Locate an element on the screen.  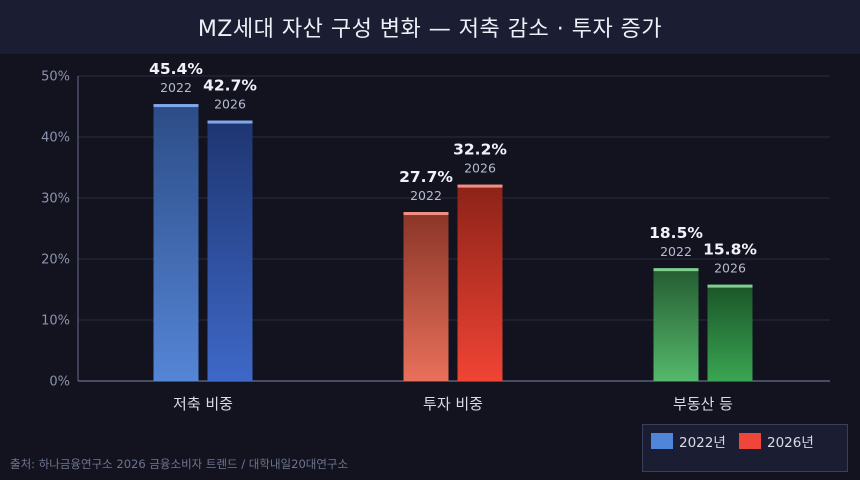
source-note: 출처: 하나금융연구소 2026 금융소비자 트렌드 / 대학내일20대연구소 is located at coordinates (179, 464).